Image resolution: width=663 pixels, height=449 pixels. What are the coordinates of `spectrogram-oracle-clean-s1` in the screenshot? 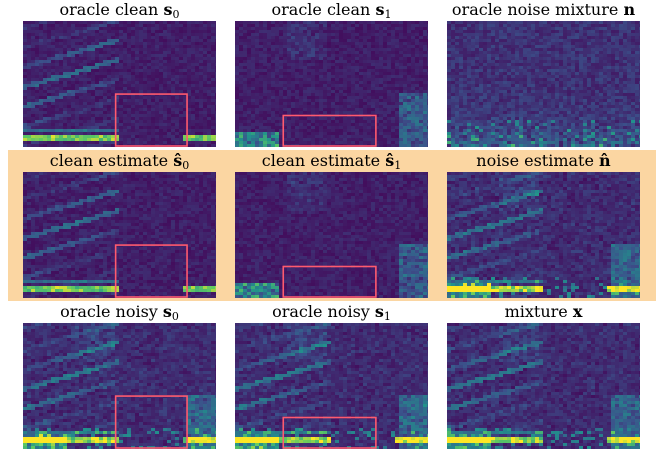 It's located at (331, 84).